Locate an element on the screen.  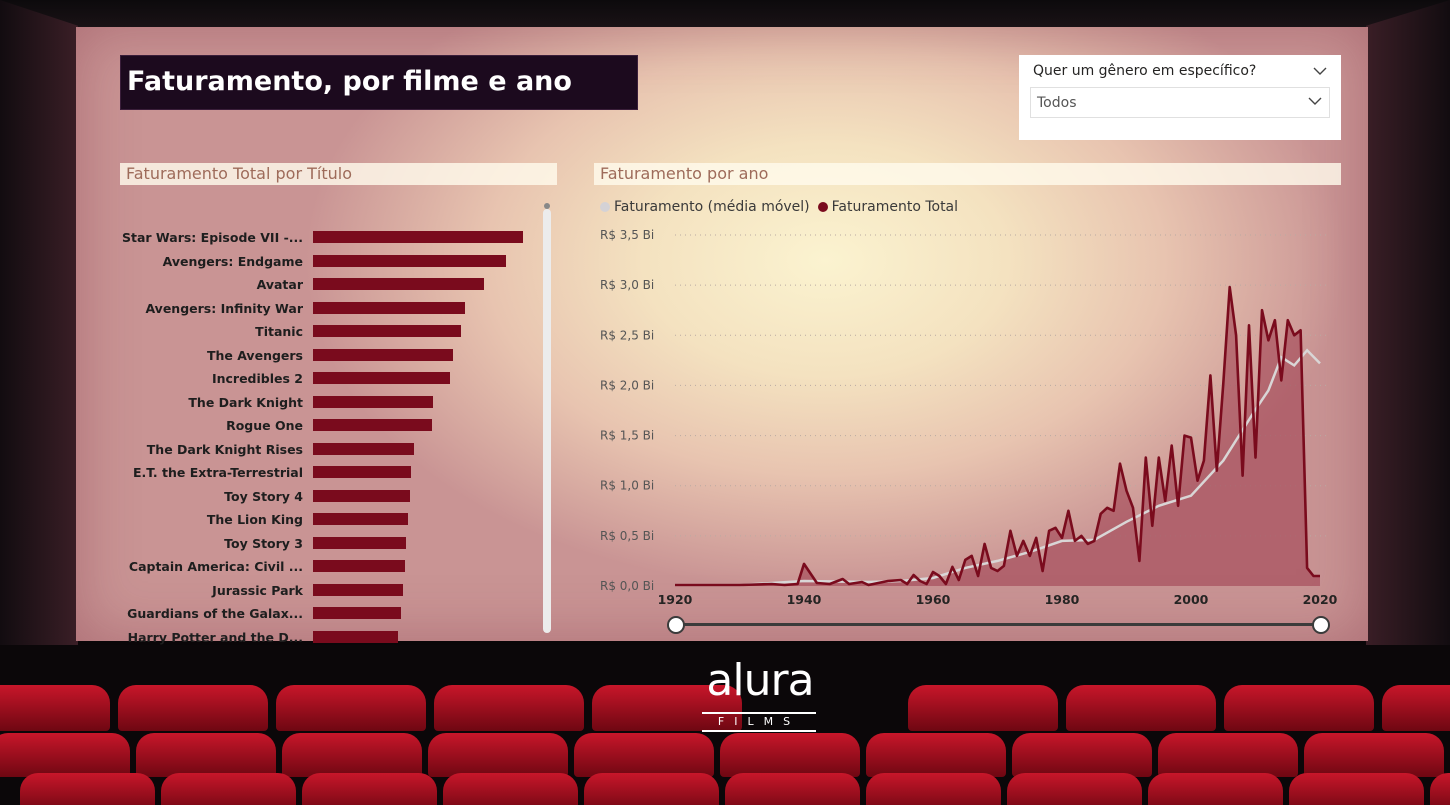
bar-label: Titanic is located at coordinates (279, 331).